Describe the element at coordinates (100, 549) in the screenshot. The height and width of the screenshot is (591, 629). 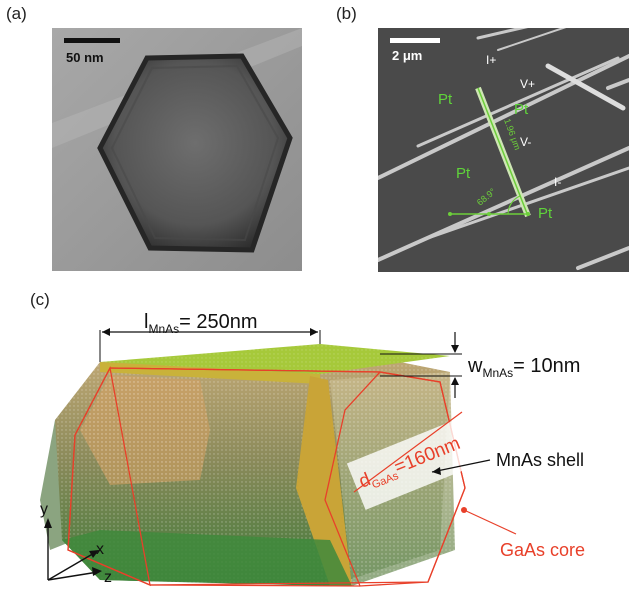
I see `axis-x: x` at that location.